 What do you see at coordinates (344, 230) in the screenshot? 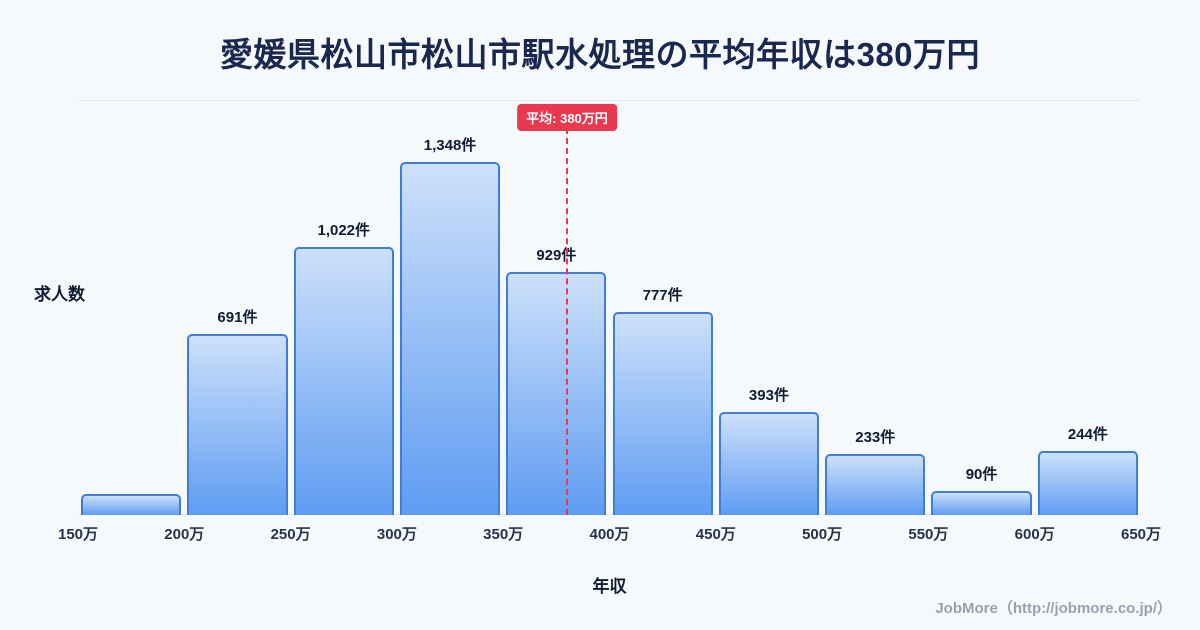
I see `bar-value-label: 1,022件` at bounding box center [344, 230].